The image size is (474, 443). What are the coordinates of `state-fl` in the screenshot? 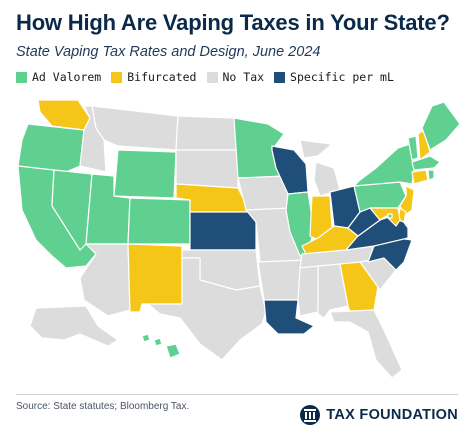 It's located at (366, 344).